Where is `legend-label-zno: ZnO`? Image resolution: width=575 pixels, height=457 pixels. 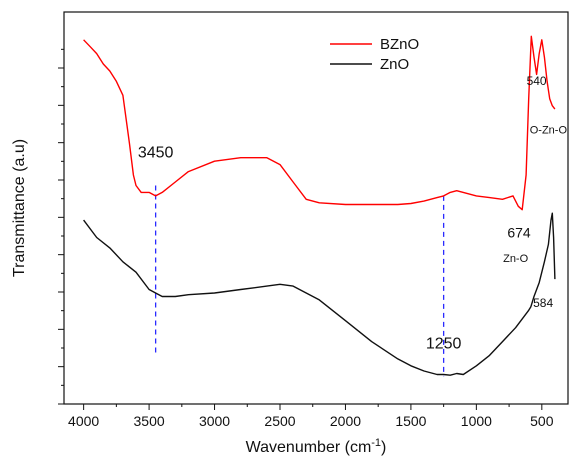
legend-label-zno: ZnO is located at coordinates (394, 64).